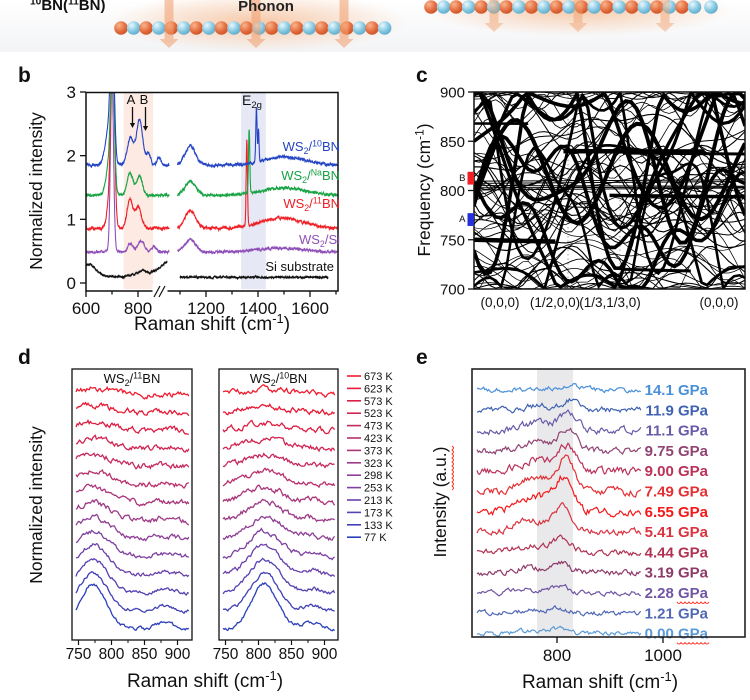 The height and width of the screenshot is (700, 750). What do you see at coordinates (279, 528) in the screenshot?
I see `d-curve-1-298K` at bounding box center [279, 528].